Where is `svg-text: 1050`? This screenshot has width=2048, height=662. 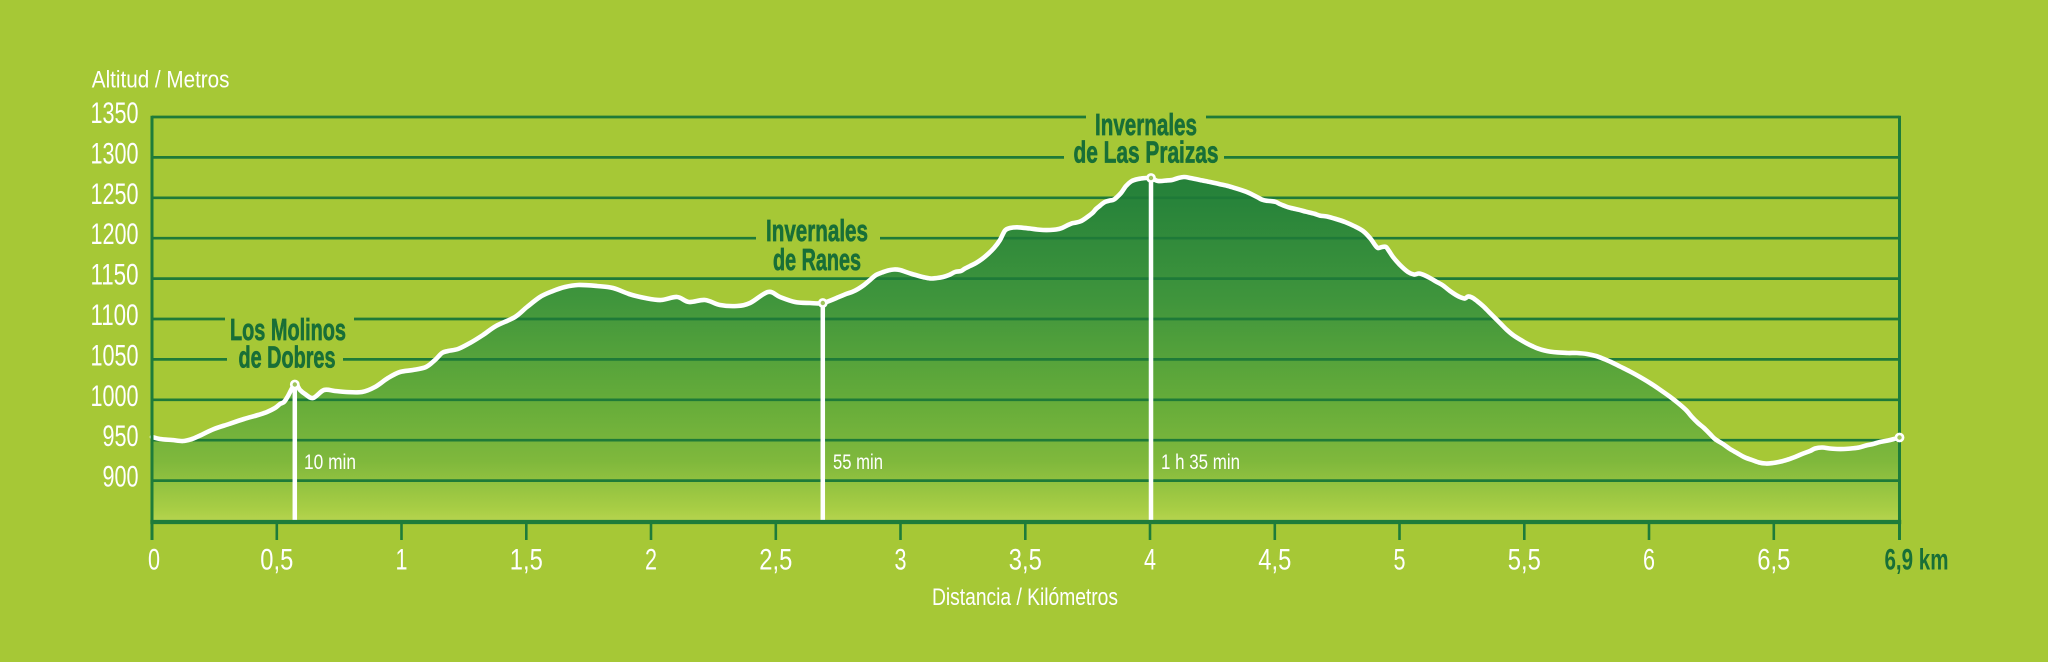
svg-text: 1050 is located at coordinates (115, 355).